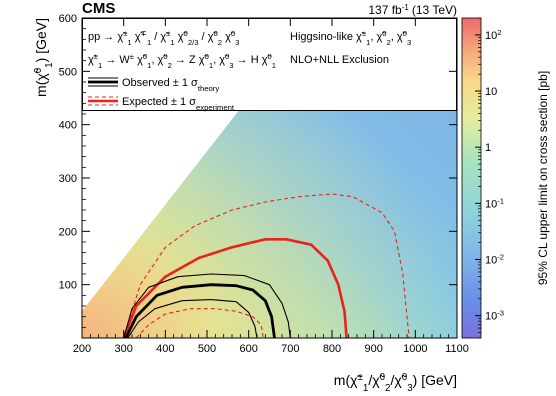  What do you see at coordinates (488, 148) in the screenshot?
I see `z-tick-label: 1` at bounding box center [488, 148].